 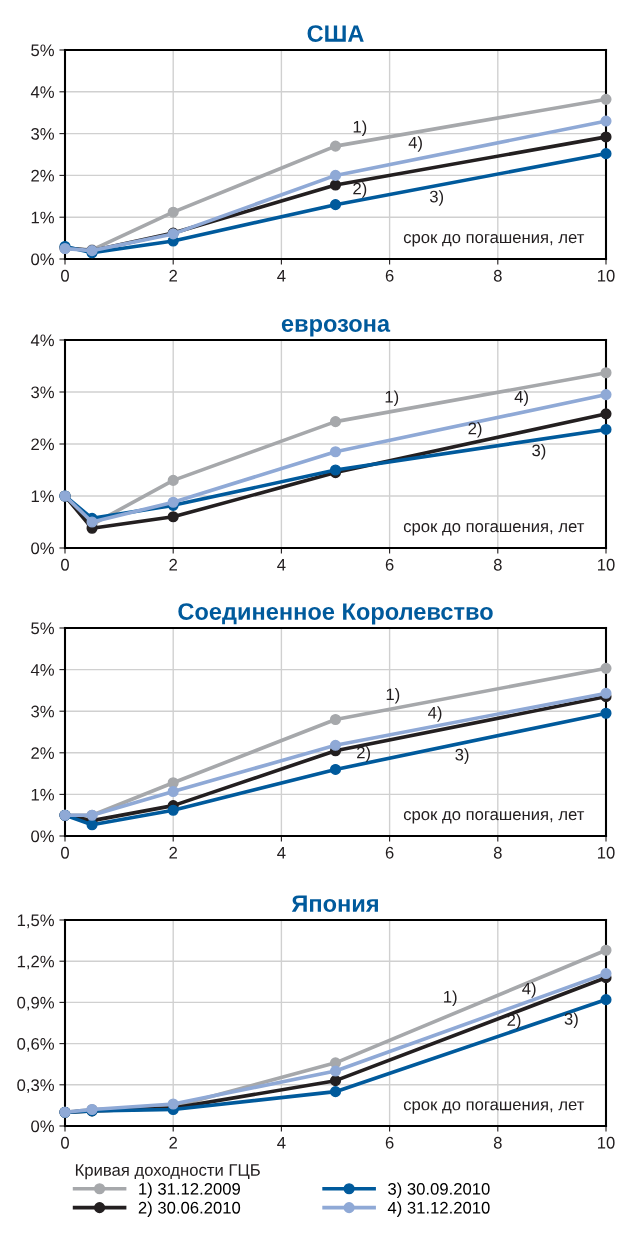 I want to click on chart-title: еврозона, so click(x=336, y=327).